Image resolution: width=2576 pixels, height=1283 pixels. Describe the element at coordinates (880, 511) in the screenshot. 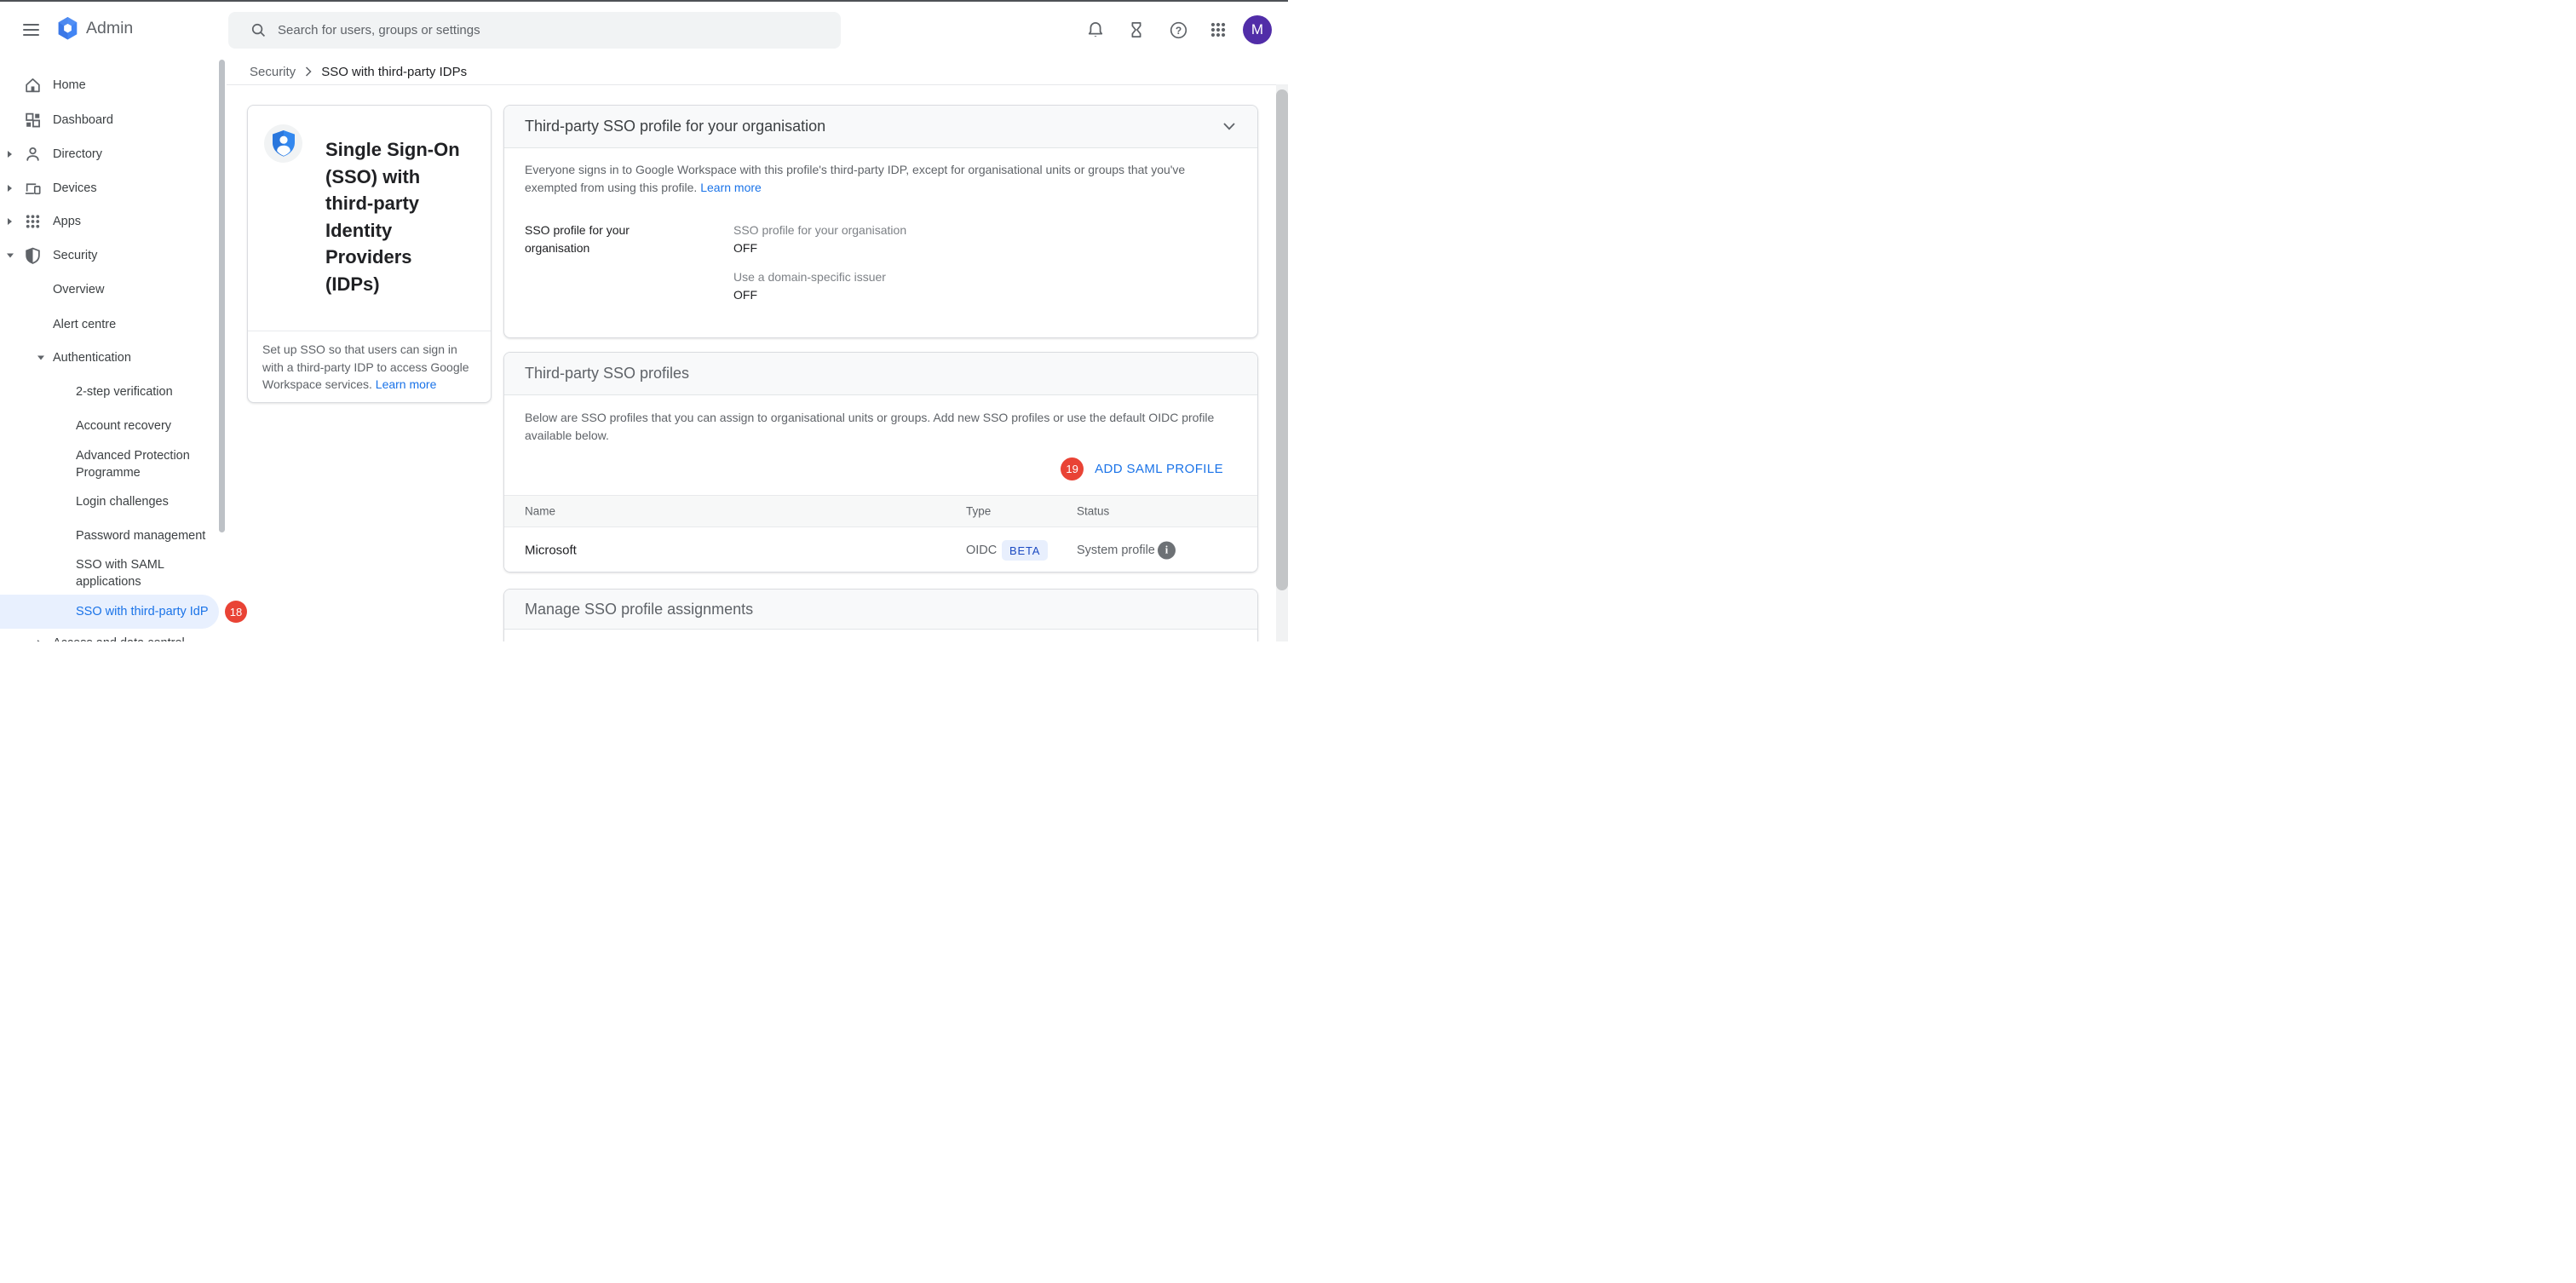

I see `table-header: Name Type Status` at that location.